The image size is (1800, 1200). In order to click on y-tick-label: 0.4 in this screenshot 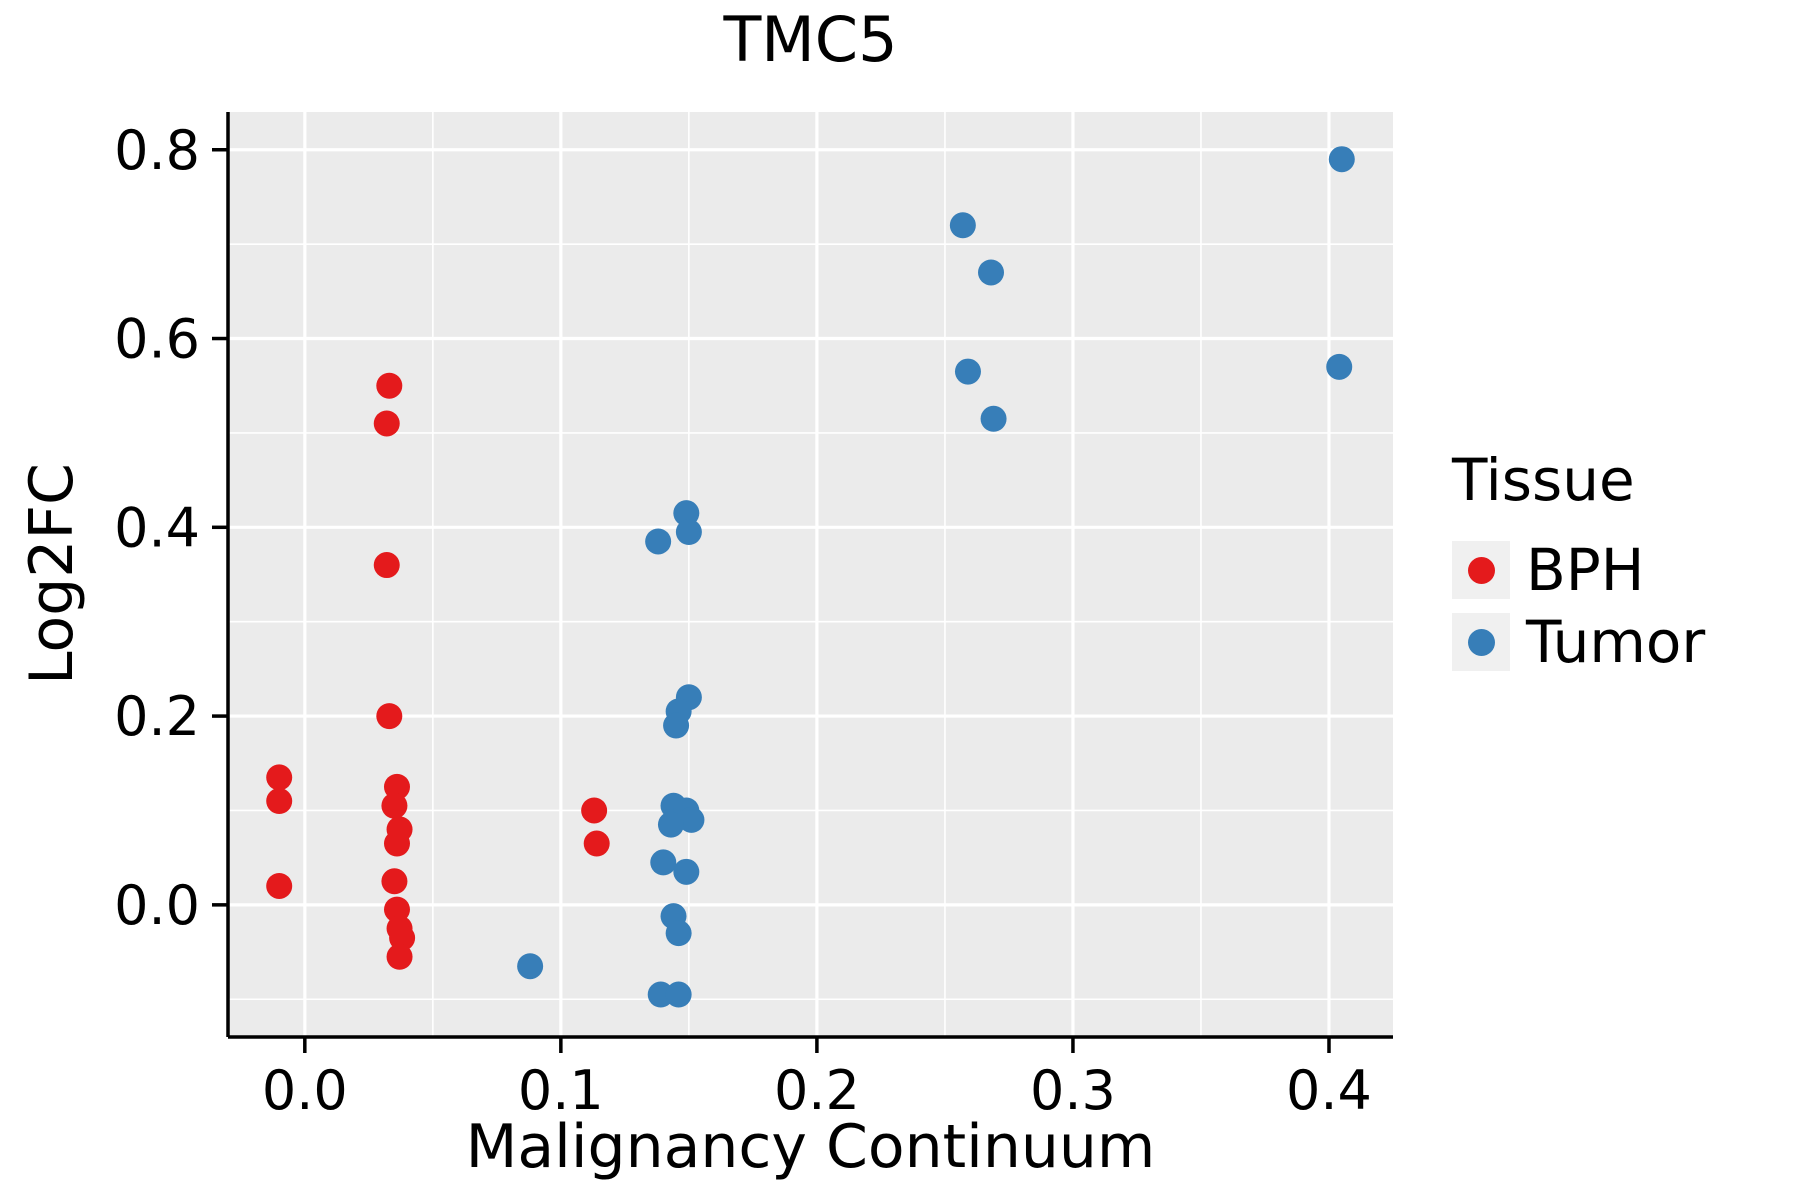, I will do `click(157, 527)`.